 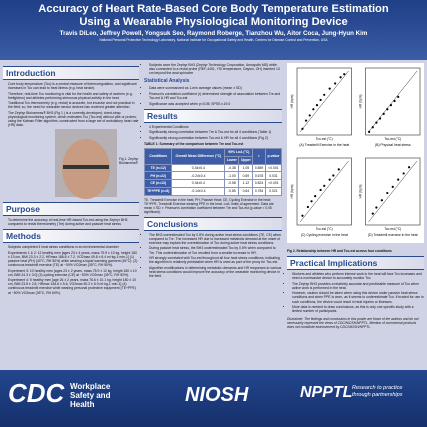 What do you see at coordinates (36, 393) in the screenshot?
I see `cdc-logo: CDC` at bounding box center [36, 393].